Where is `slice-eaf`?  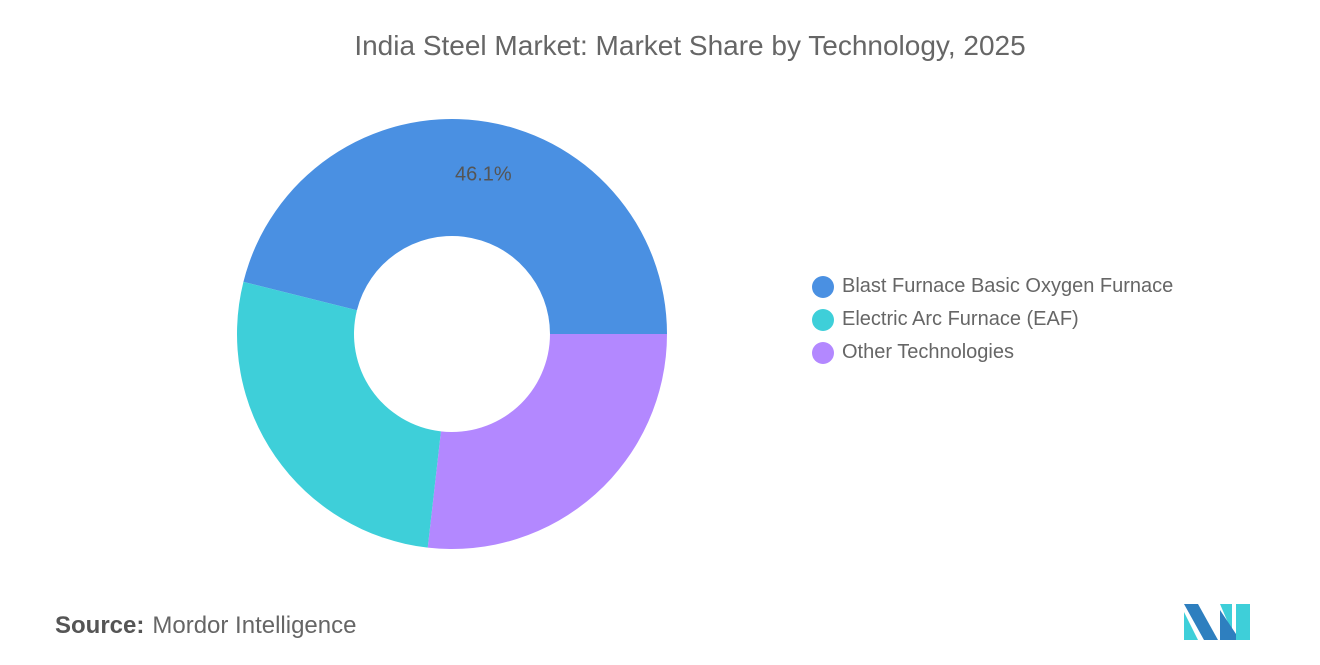 slice-eaf is located at coordinates (338, 414).